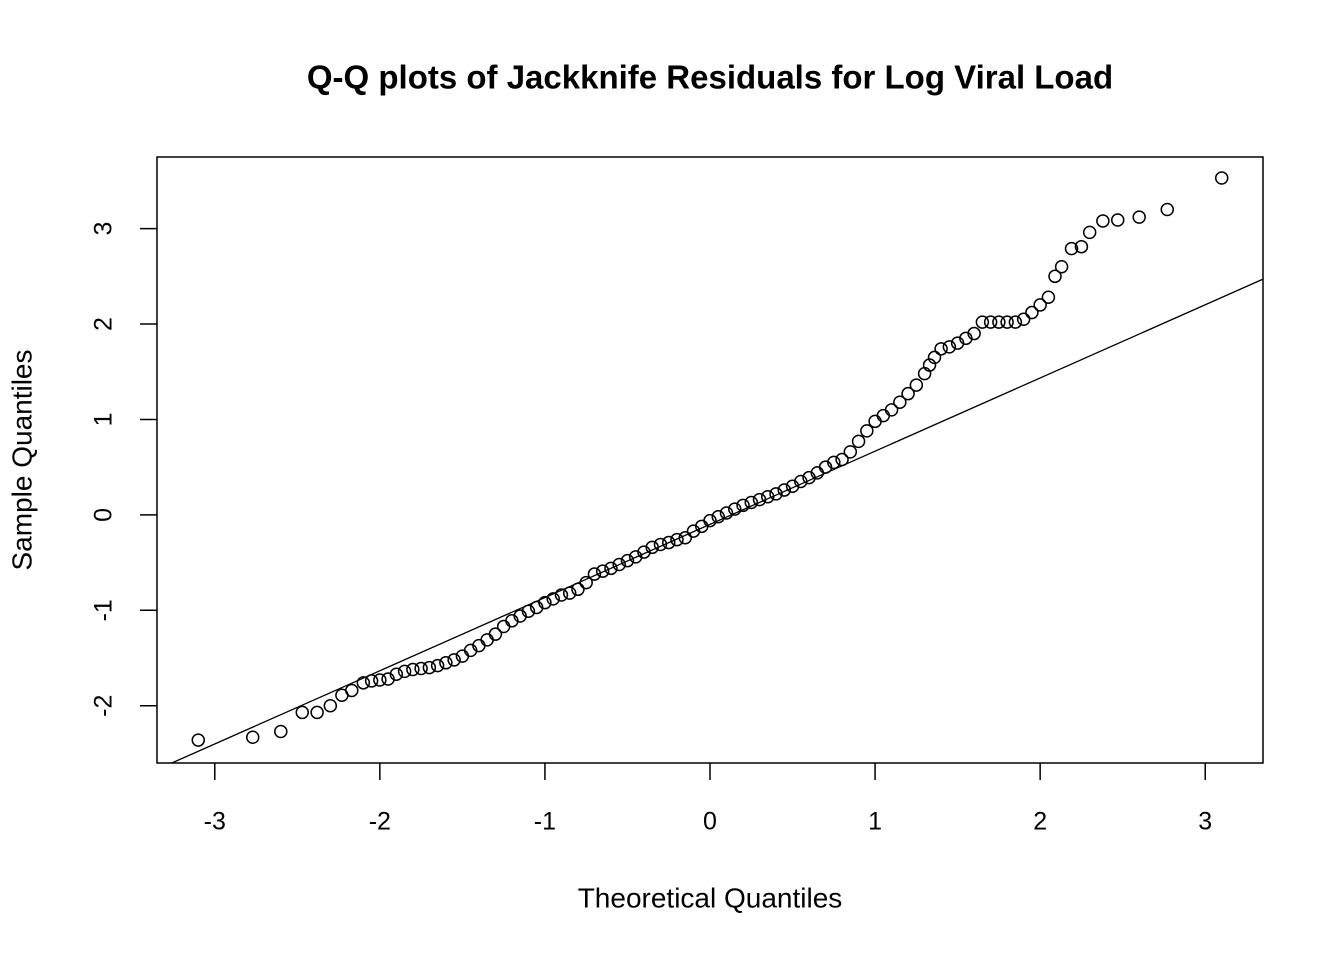  What do you see at coordinates (875, 822) in the screenshot?
I see `x-tick-label: 1` at bounding box center [875, 822].